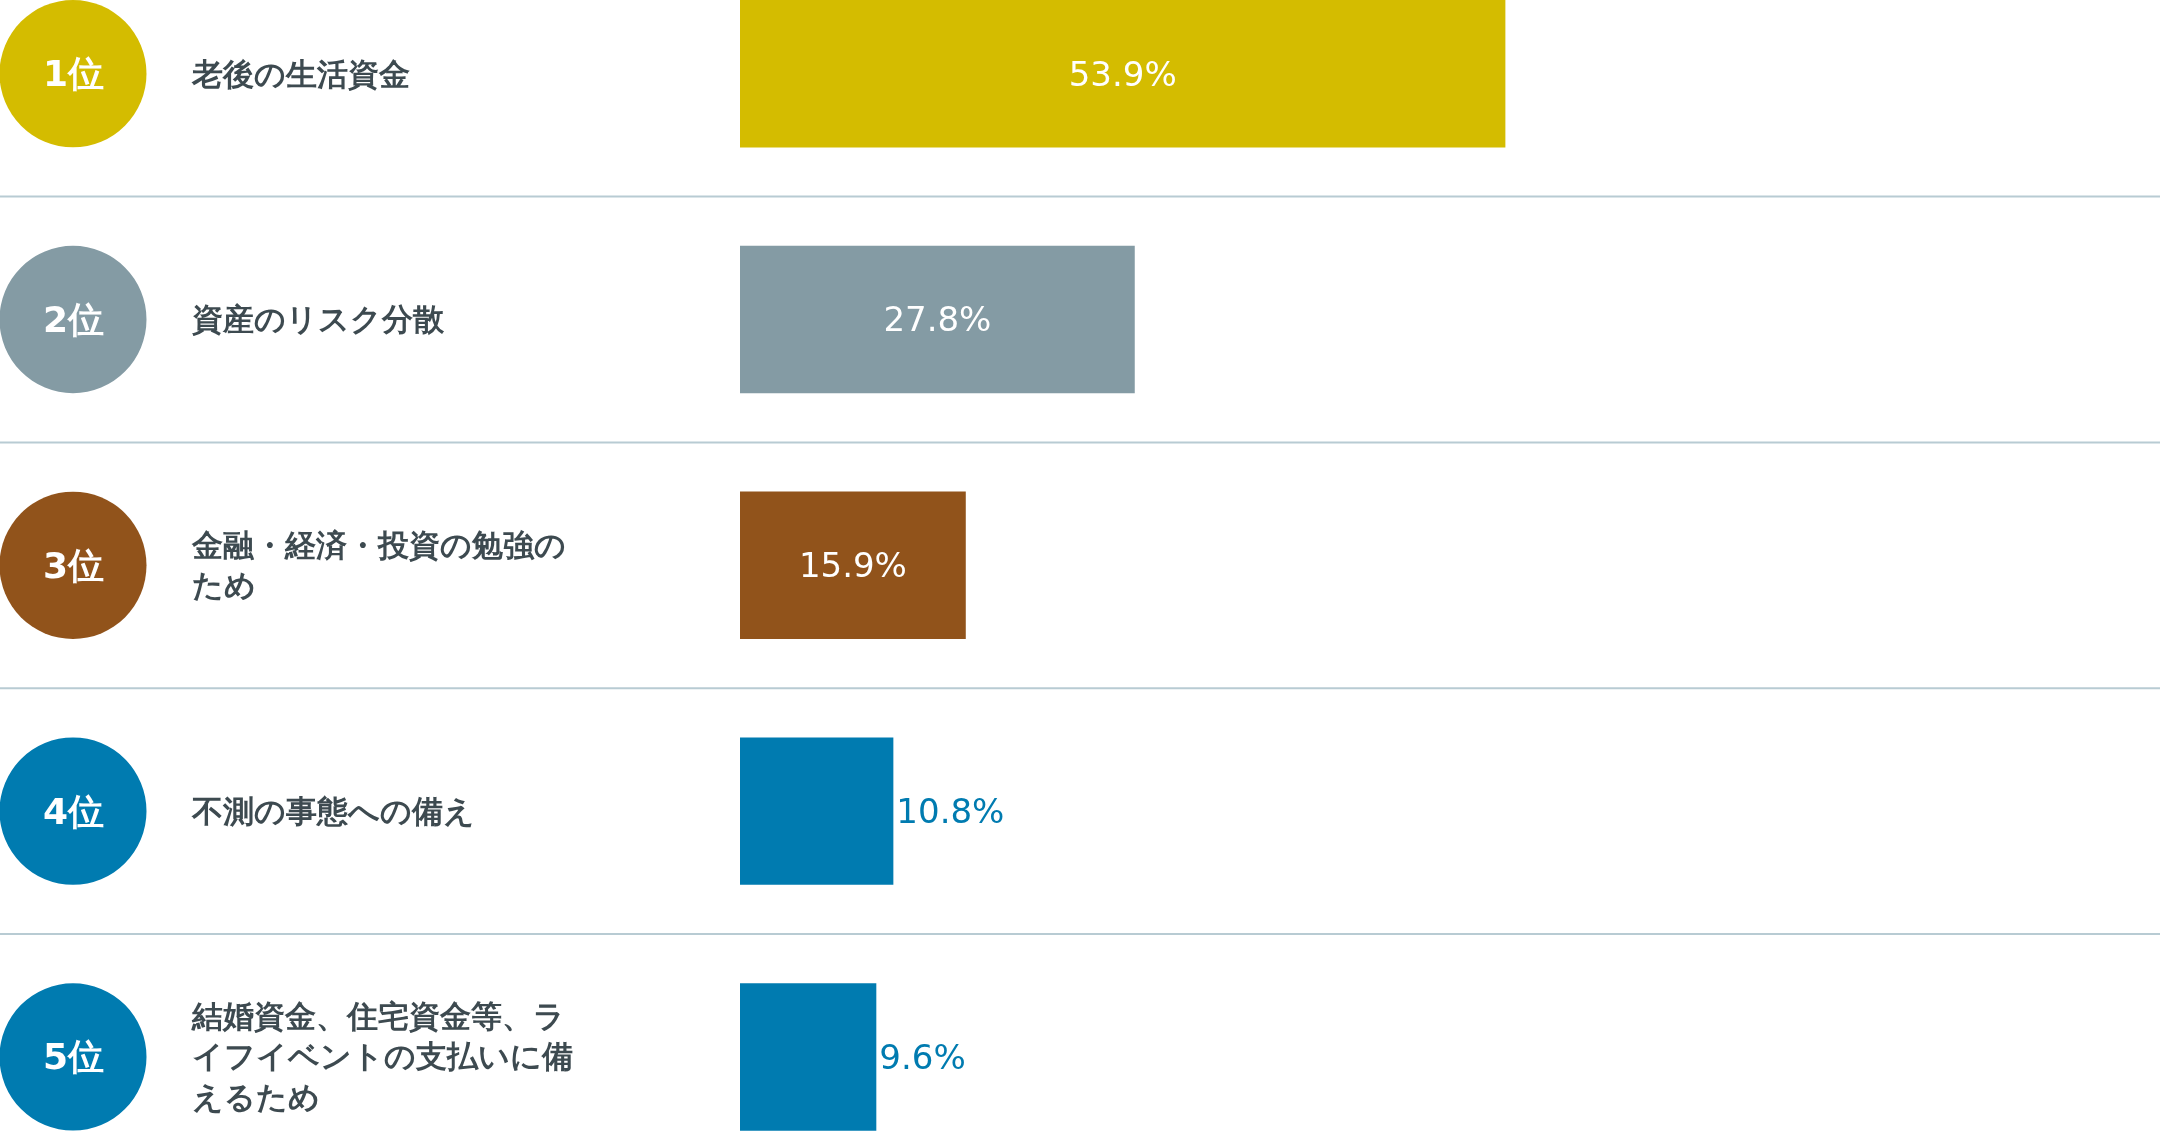  I want to click on data-label: 15.9%, so click(852, 565).